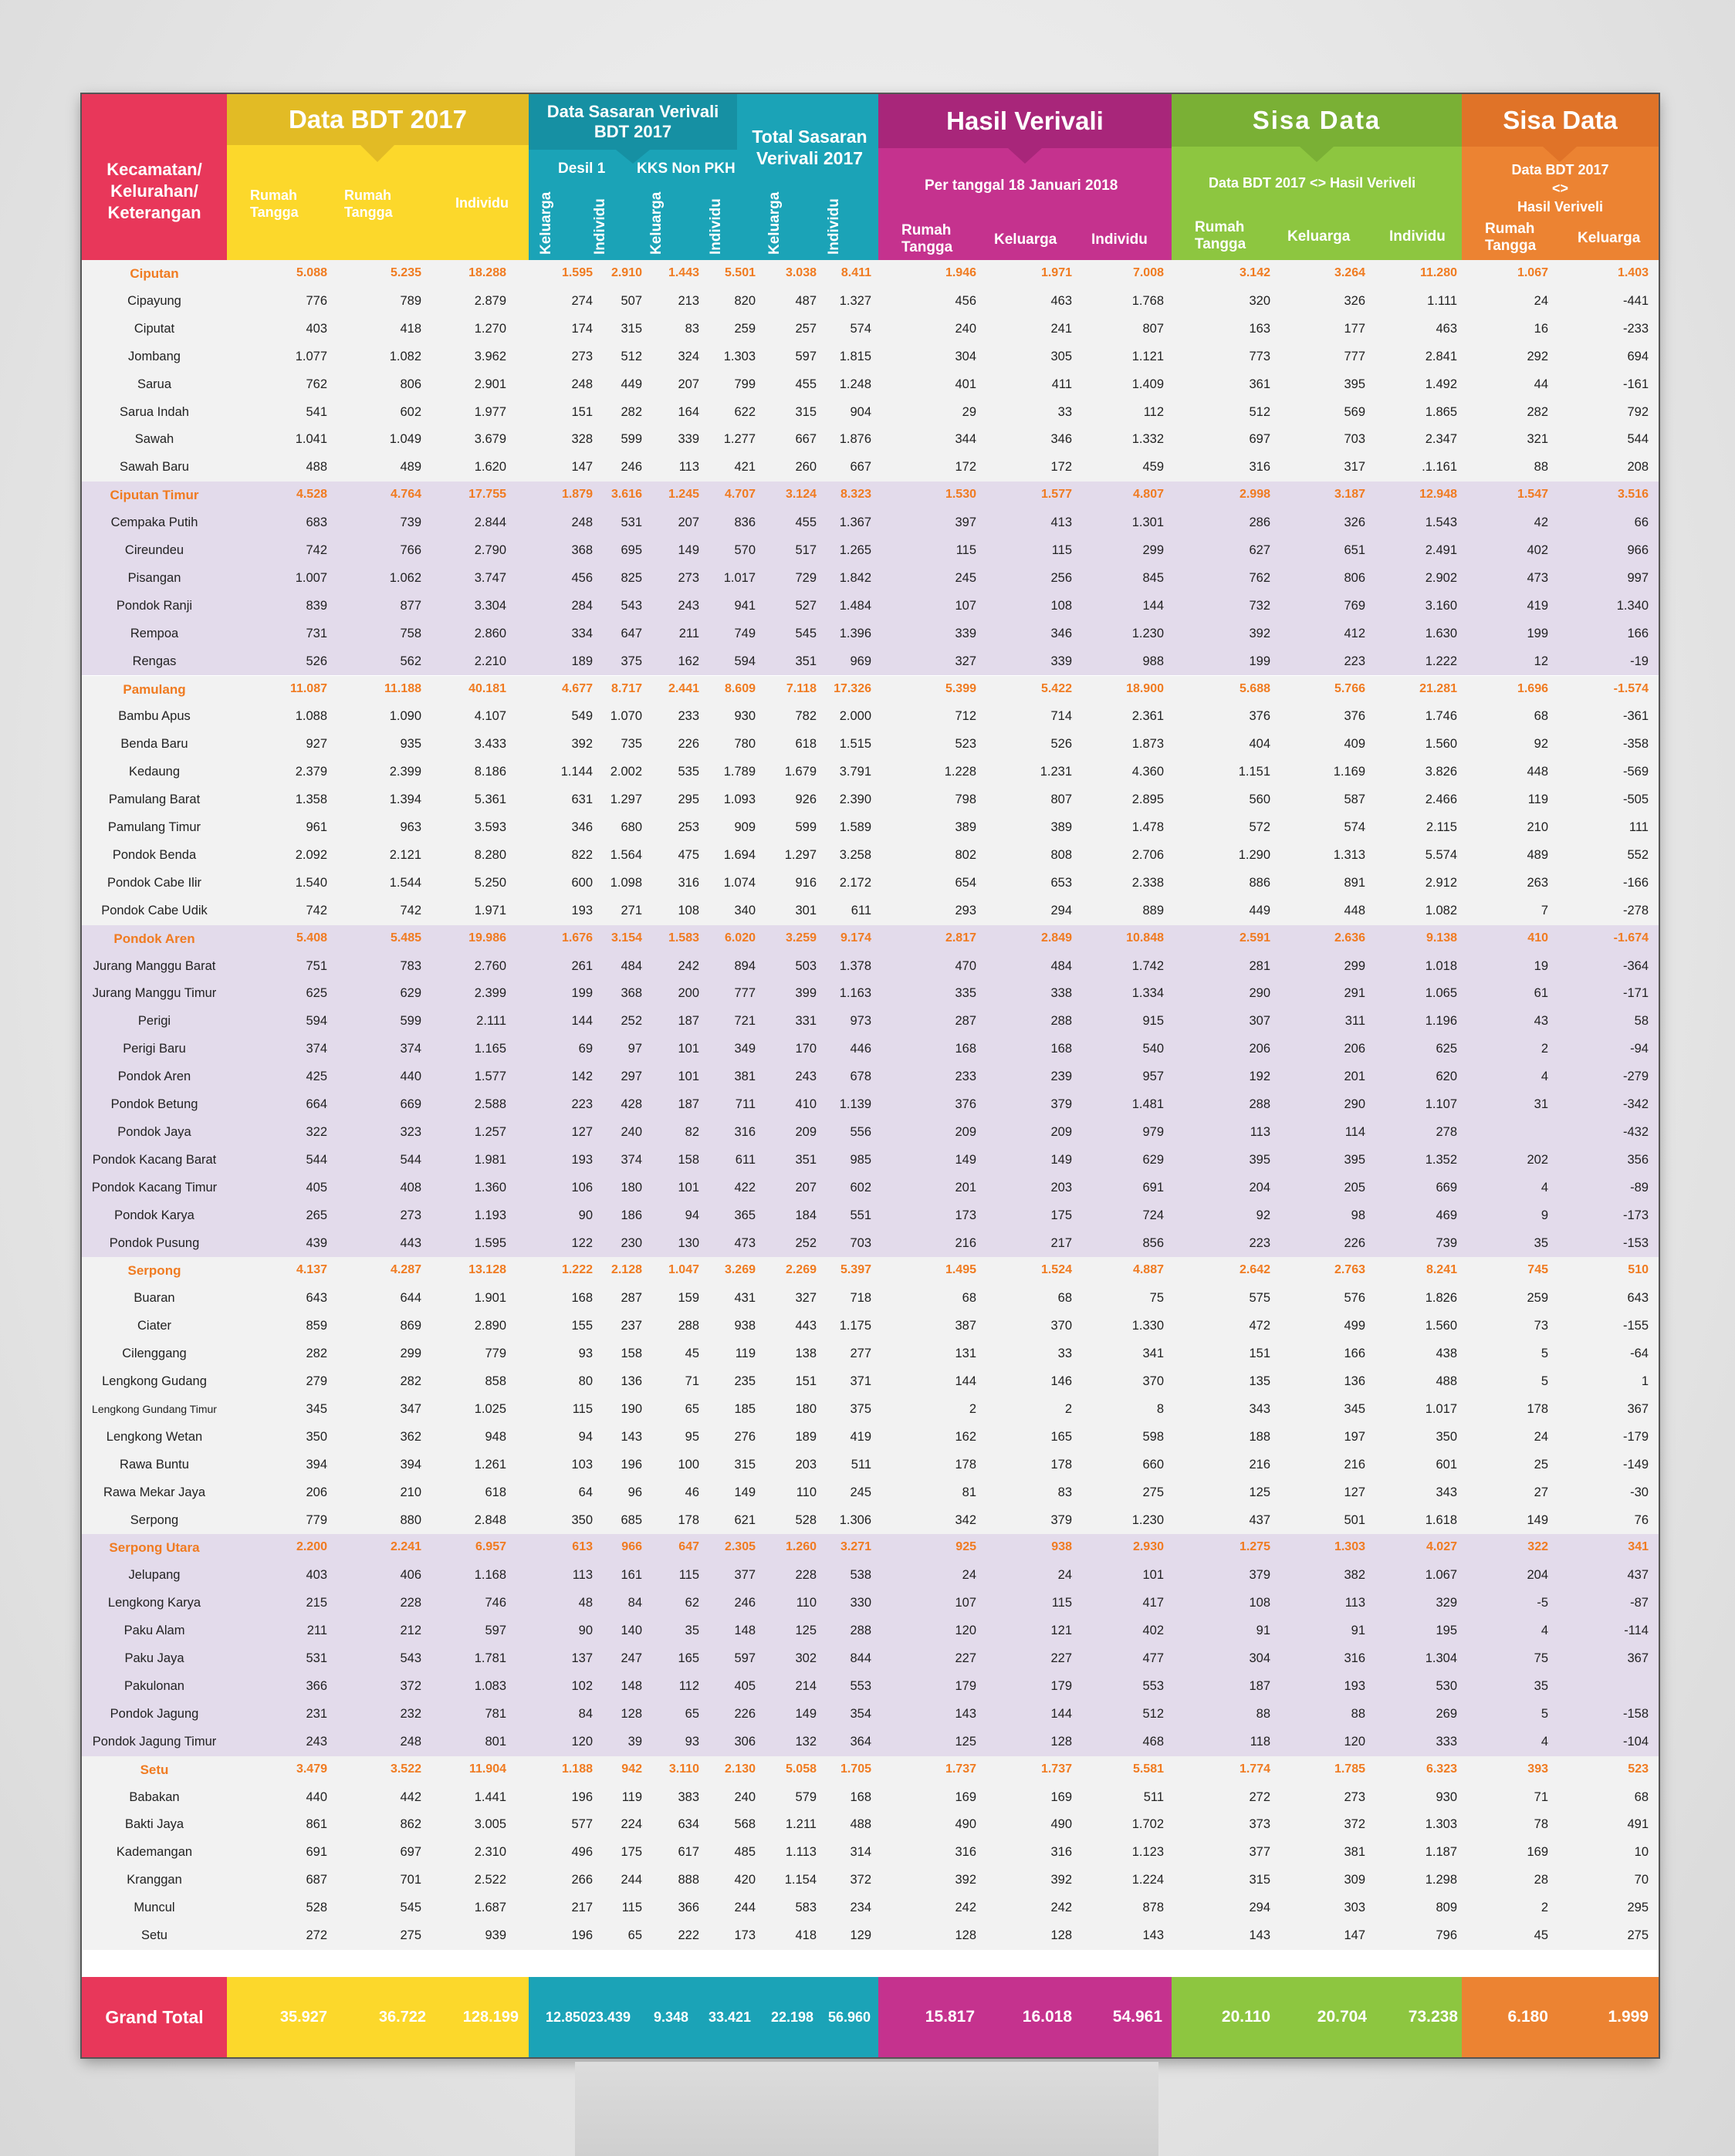  Describe the element at coordinates (966, 1796) in the screenshot. I see `cell: 169` at that location.